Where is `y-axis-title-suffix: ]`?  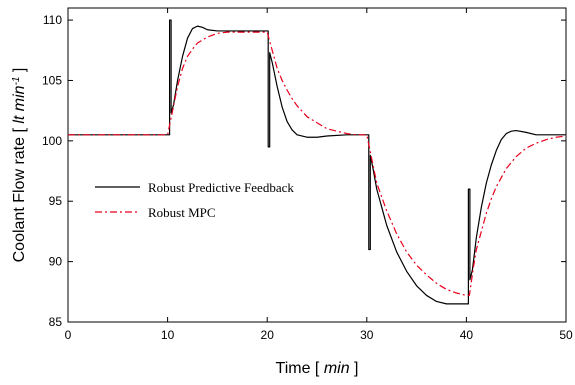
y-axis-title-suffix: ] is located at coordinates (19, 72).